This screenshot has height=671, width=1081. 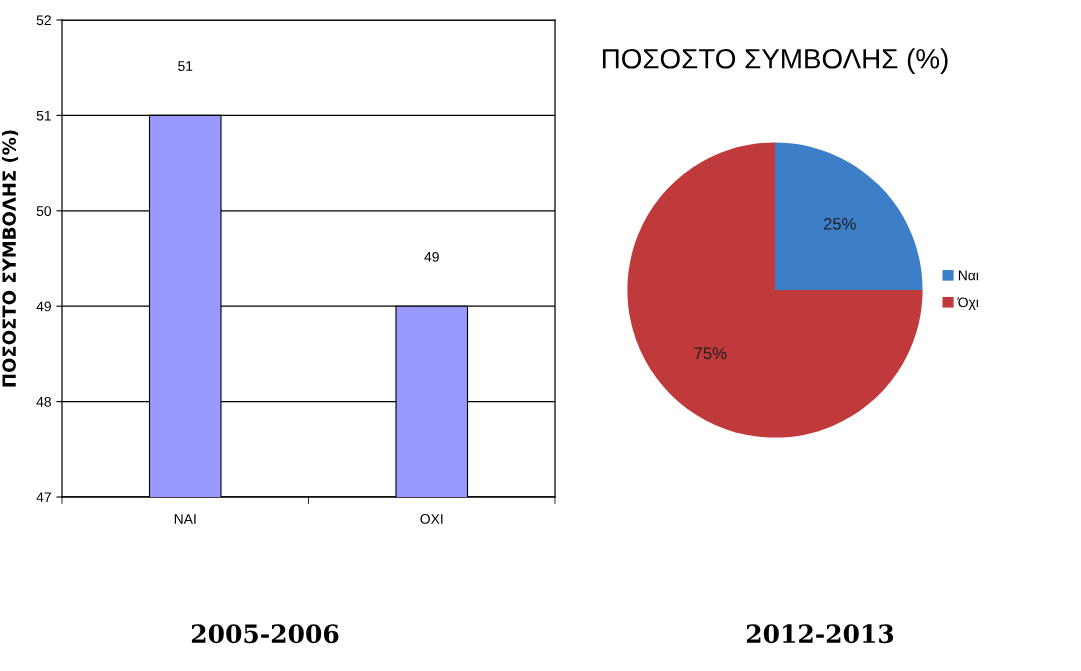 I want to click on data-label: 51, so click(x=185, y=66).